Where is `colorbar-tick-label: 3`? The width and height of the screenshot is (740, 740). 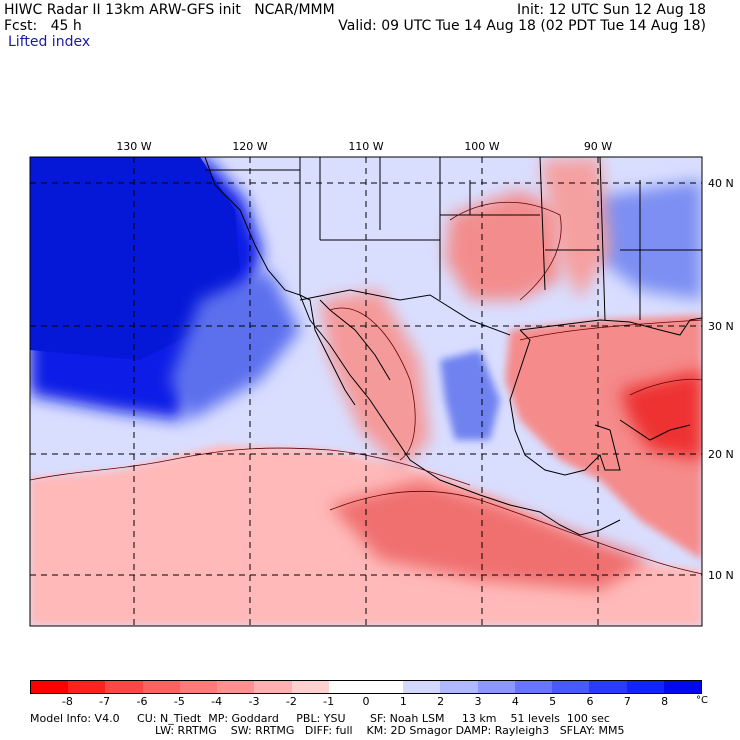 colorbar-tick-label: 3 is located at coordinates (478, 701).